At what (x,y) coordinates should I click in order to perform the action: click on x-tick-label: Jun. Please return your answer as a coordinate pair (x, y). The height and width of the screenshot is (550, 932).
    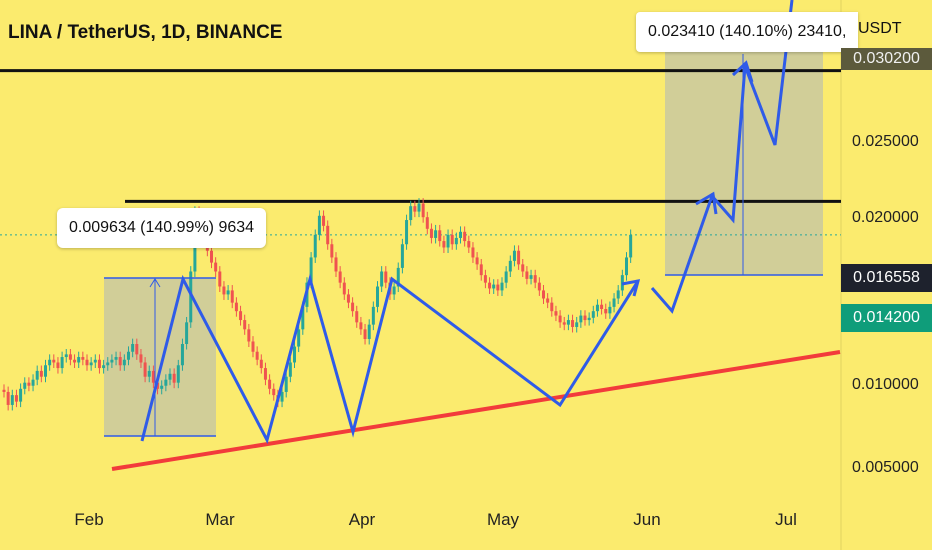
    Looking at the image, I should click on (647, 519).